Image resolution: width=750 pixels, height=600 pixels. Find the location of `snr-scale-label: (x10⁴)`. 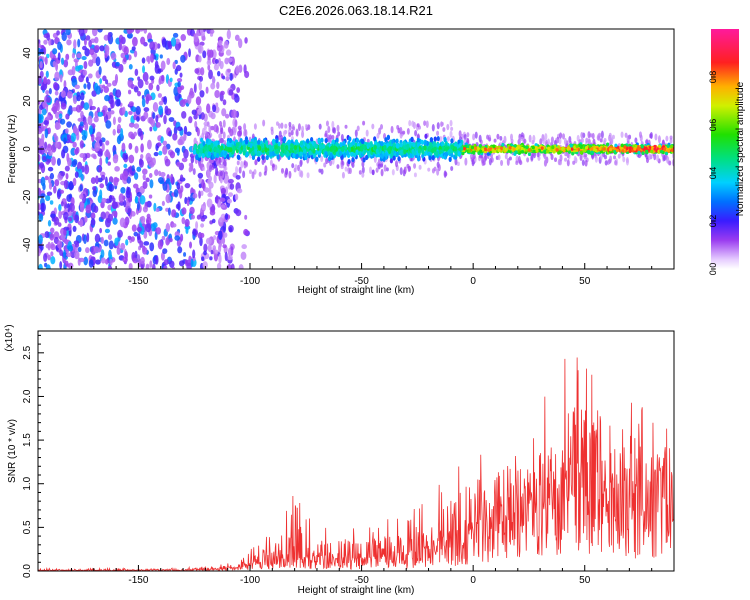

snr-scale-label: (x10⁴) is located at coordinates (9, 337).